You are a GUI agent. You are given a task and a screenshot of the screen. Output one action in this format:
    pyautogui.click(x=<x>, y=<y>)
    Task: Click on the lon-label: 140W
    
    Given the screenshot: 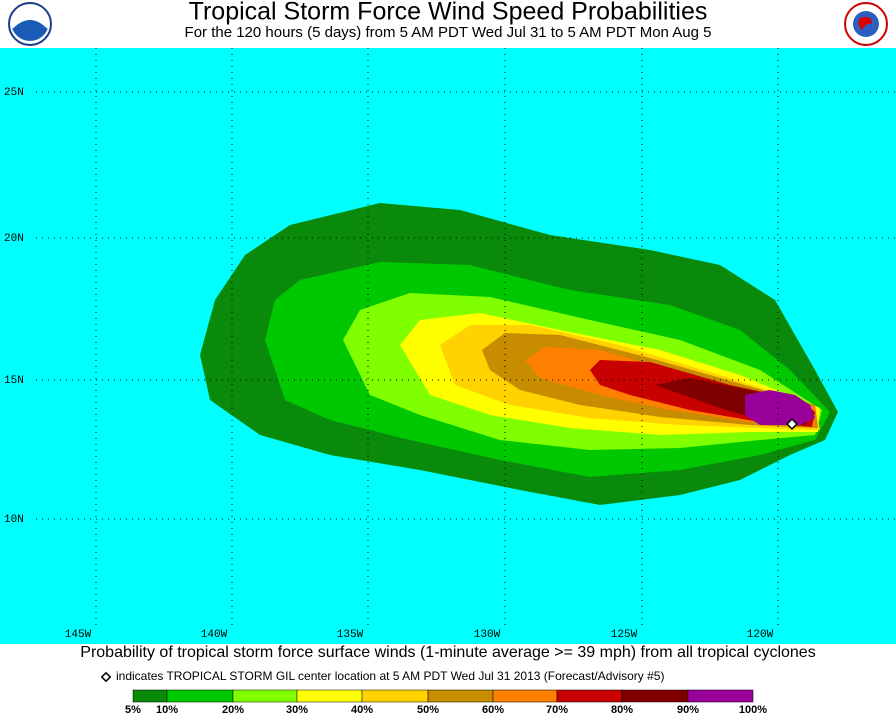 What is the action you would take?
    pyautogui.click(x=214, y=635)
    